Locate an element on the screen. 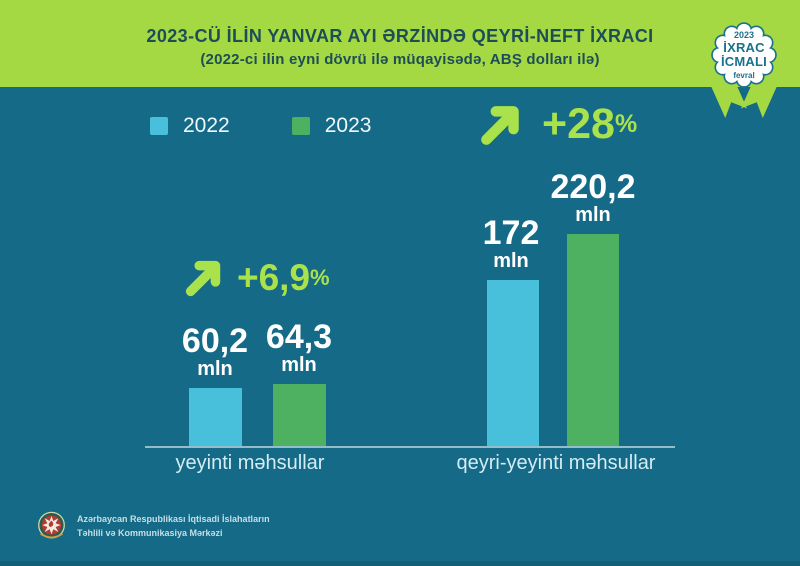 The width and height of the screenshot is (800, 566). legend-label-2022: 2022 is located at coordinates (206, 125).